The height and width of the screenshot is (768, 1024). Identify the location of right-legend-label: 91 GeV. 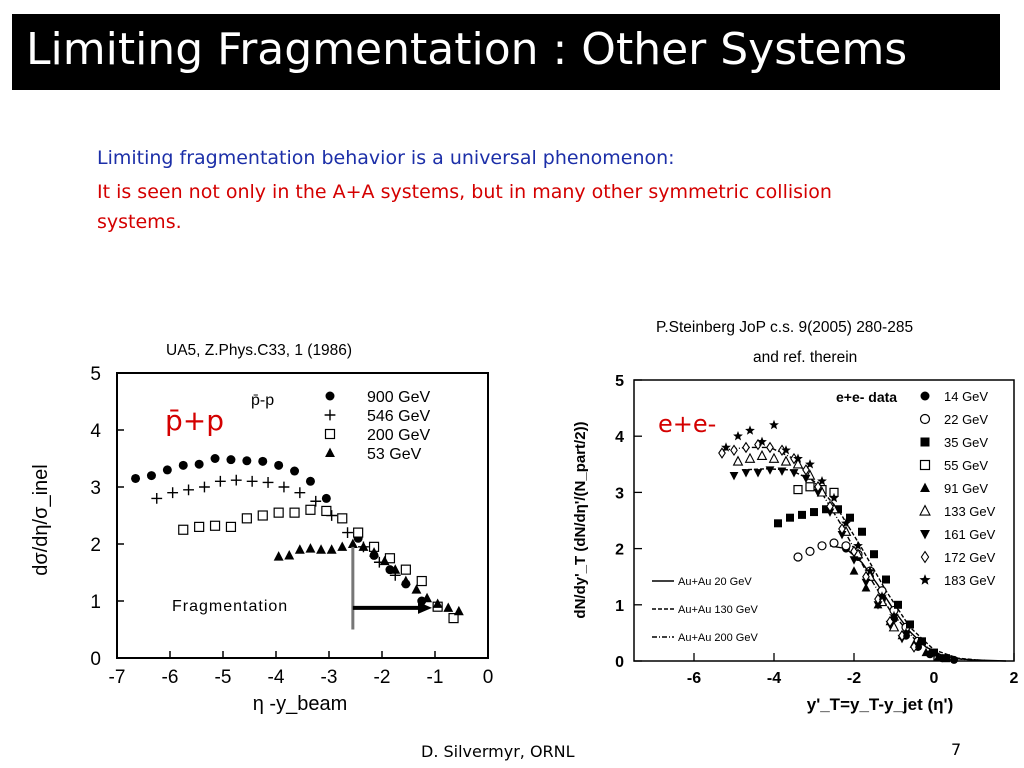
(966, 488).